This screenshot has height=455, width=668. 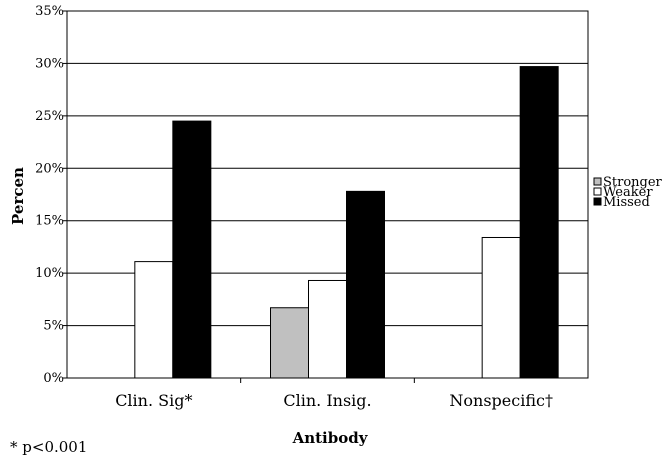 I want to click on y-axis-title: Percen, so click(x=18, y=196).